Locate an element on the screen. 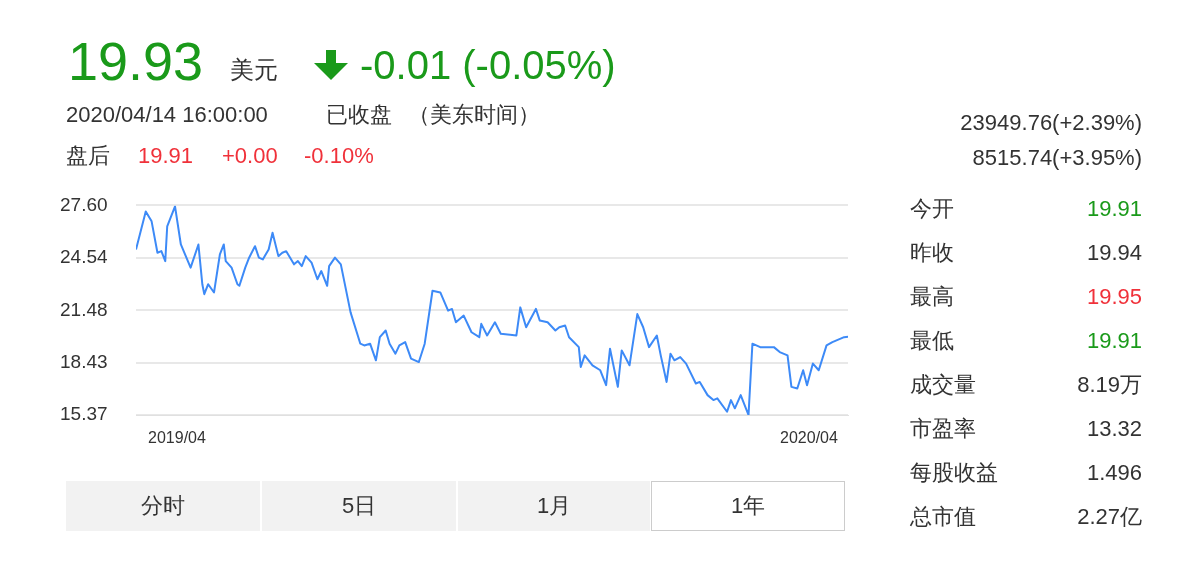 This screenshot has height=562, width=1204. text: 19.95 is located at coordinates (1114, 296).